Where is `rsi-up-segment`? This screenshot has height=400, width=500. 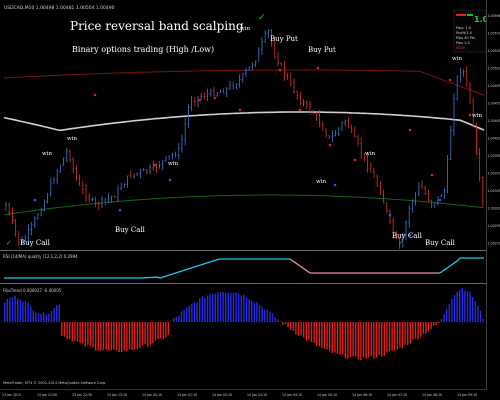 rsi-up-segment is located at coordinates (147, 268).